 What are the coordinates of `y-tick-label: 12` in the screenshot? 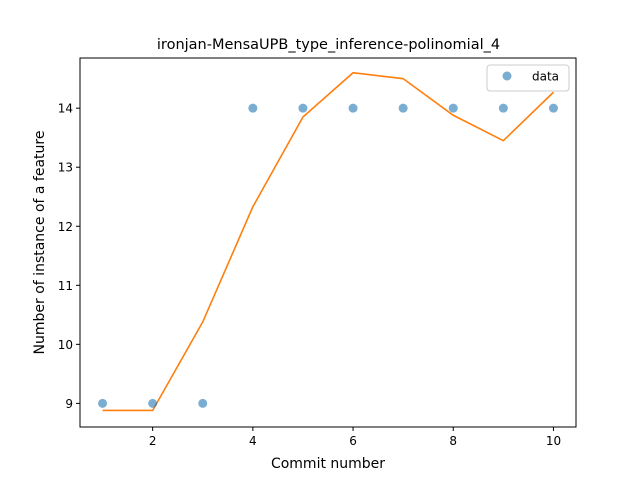 It's located at (65, 227).